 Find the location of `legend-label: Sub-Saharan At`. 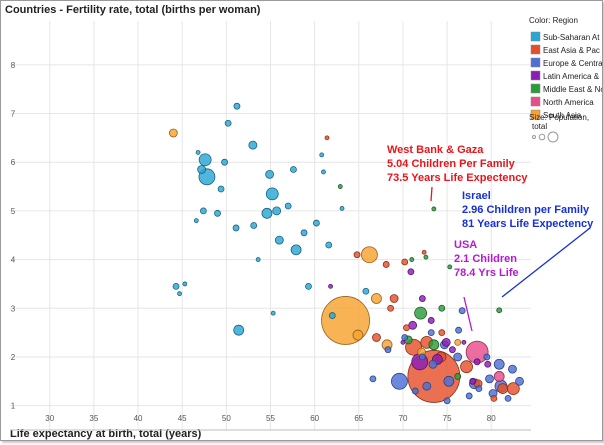

legend-label: Sub-Saharan At is located at coordinates (571, 37).